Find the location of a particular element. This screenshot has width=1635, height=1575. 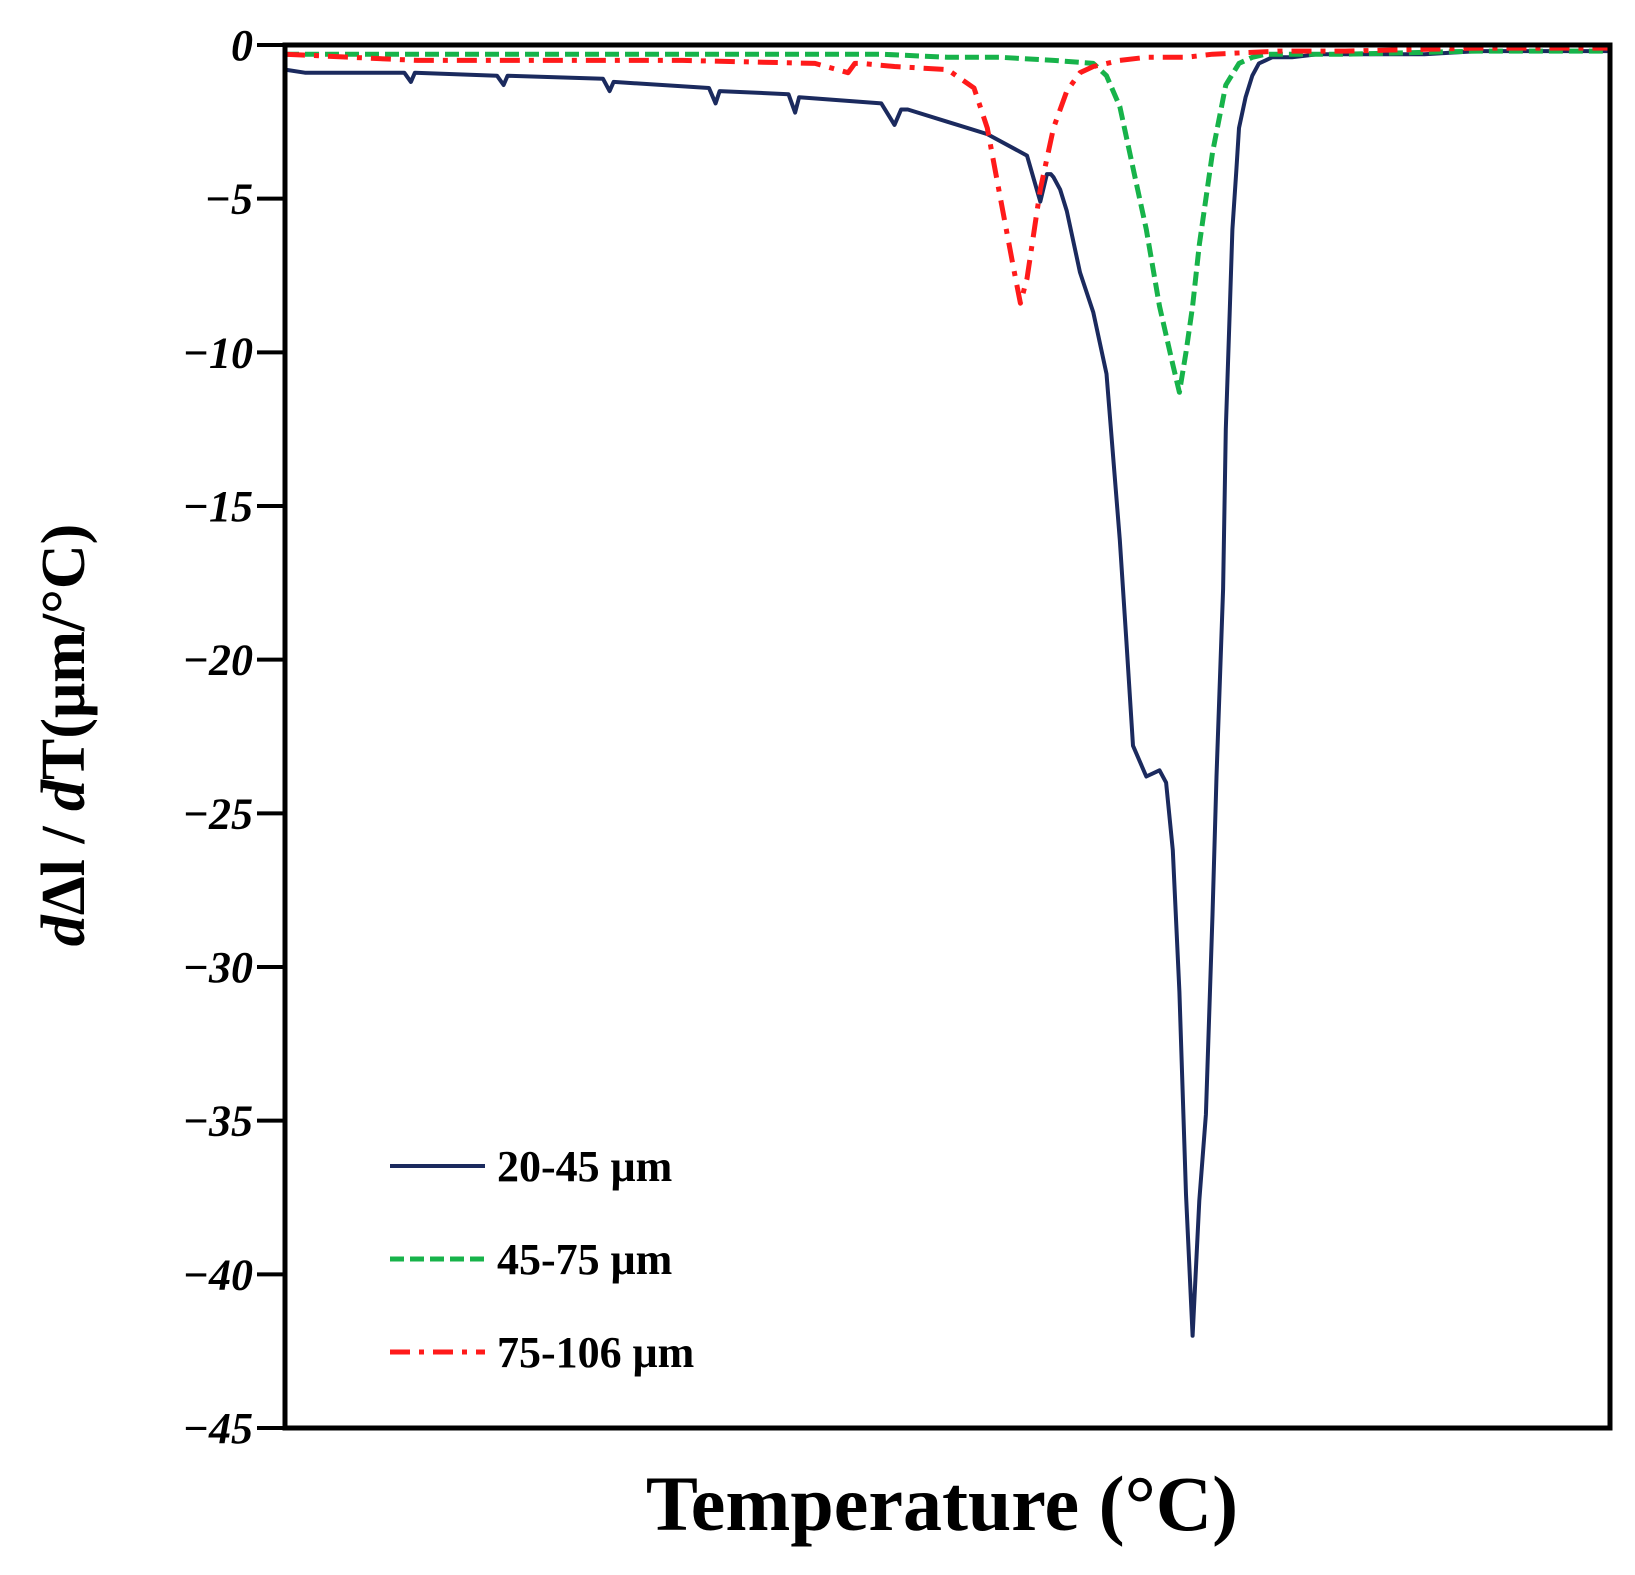

y-axis-title-slash: / is located at coordinates (64, 835).